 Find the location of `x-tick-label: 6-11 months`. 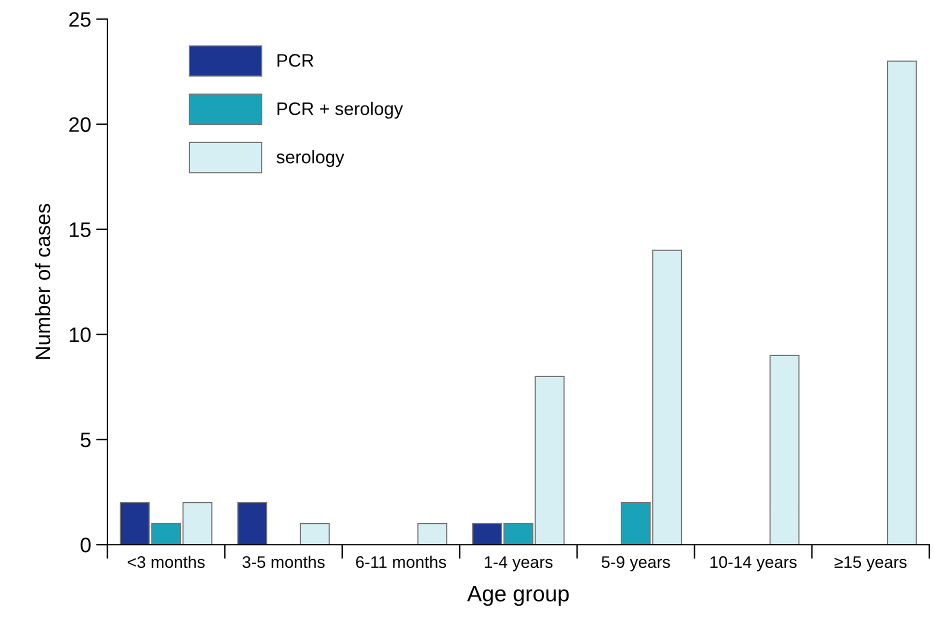

x-tick-label: 6-11 months is located at coordinates (401, 562).